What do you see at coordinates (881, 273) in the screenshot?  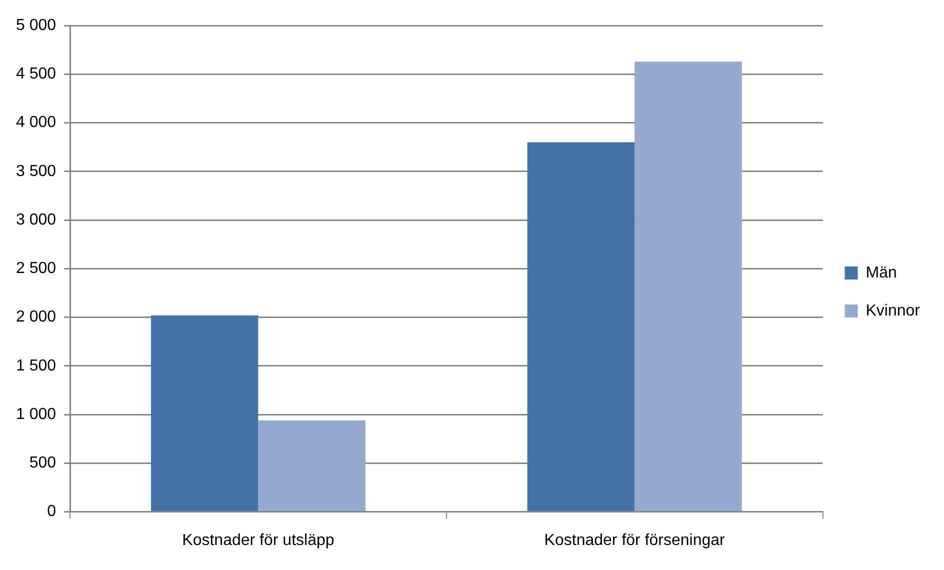 I see `legend-label: Män` at bounding box center [881, 273].